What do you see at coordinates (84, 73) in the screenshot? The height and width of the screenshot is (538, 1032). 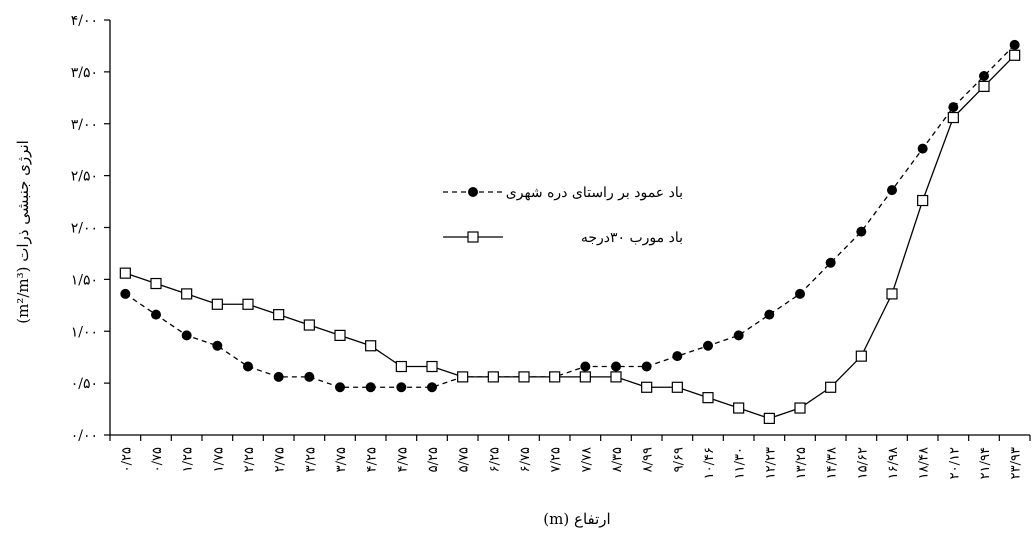 I see `y-tick-label: ۳/۵۰` at bounding box center [84, 73].